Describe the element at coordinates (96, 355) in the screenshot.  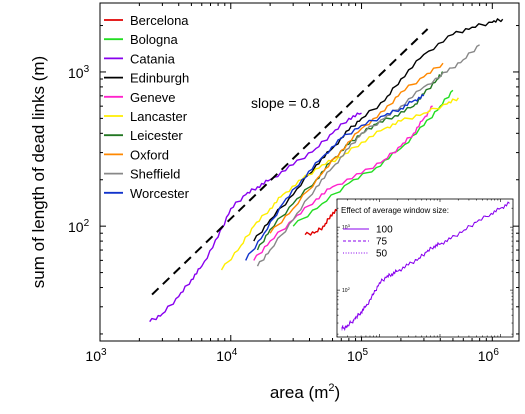
I see `x-tick-label: 10³` at that location.